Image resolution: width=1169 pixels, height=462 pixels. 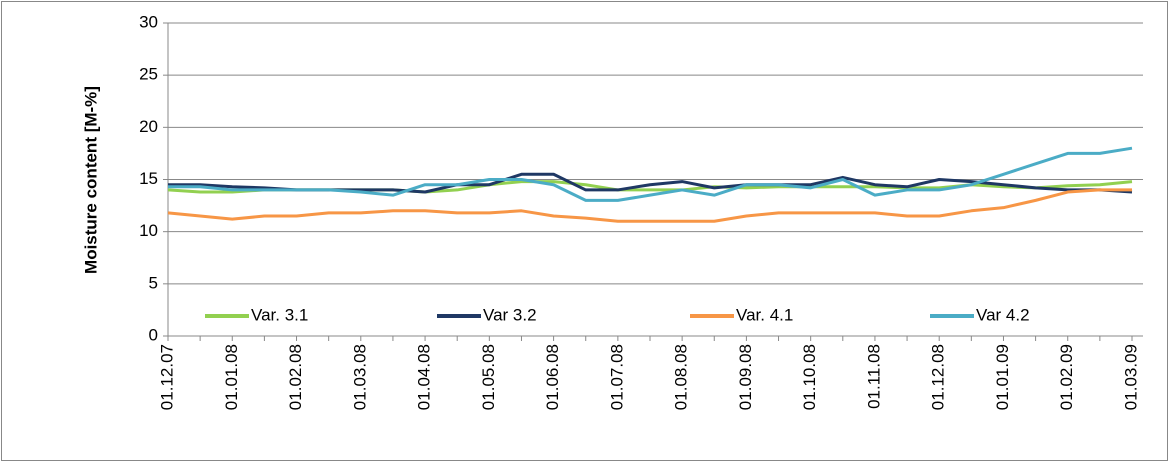 What do you see at coordinates (745, 377) in the screenshot?
I see `x-tick-label: 01.09.08` at bounding box center [745, 377].